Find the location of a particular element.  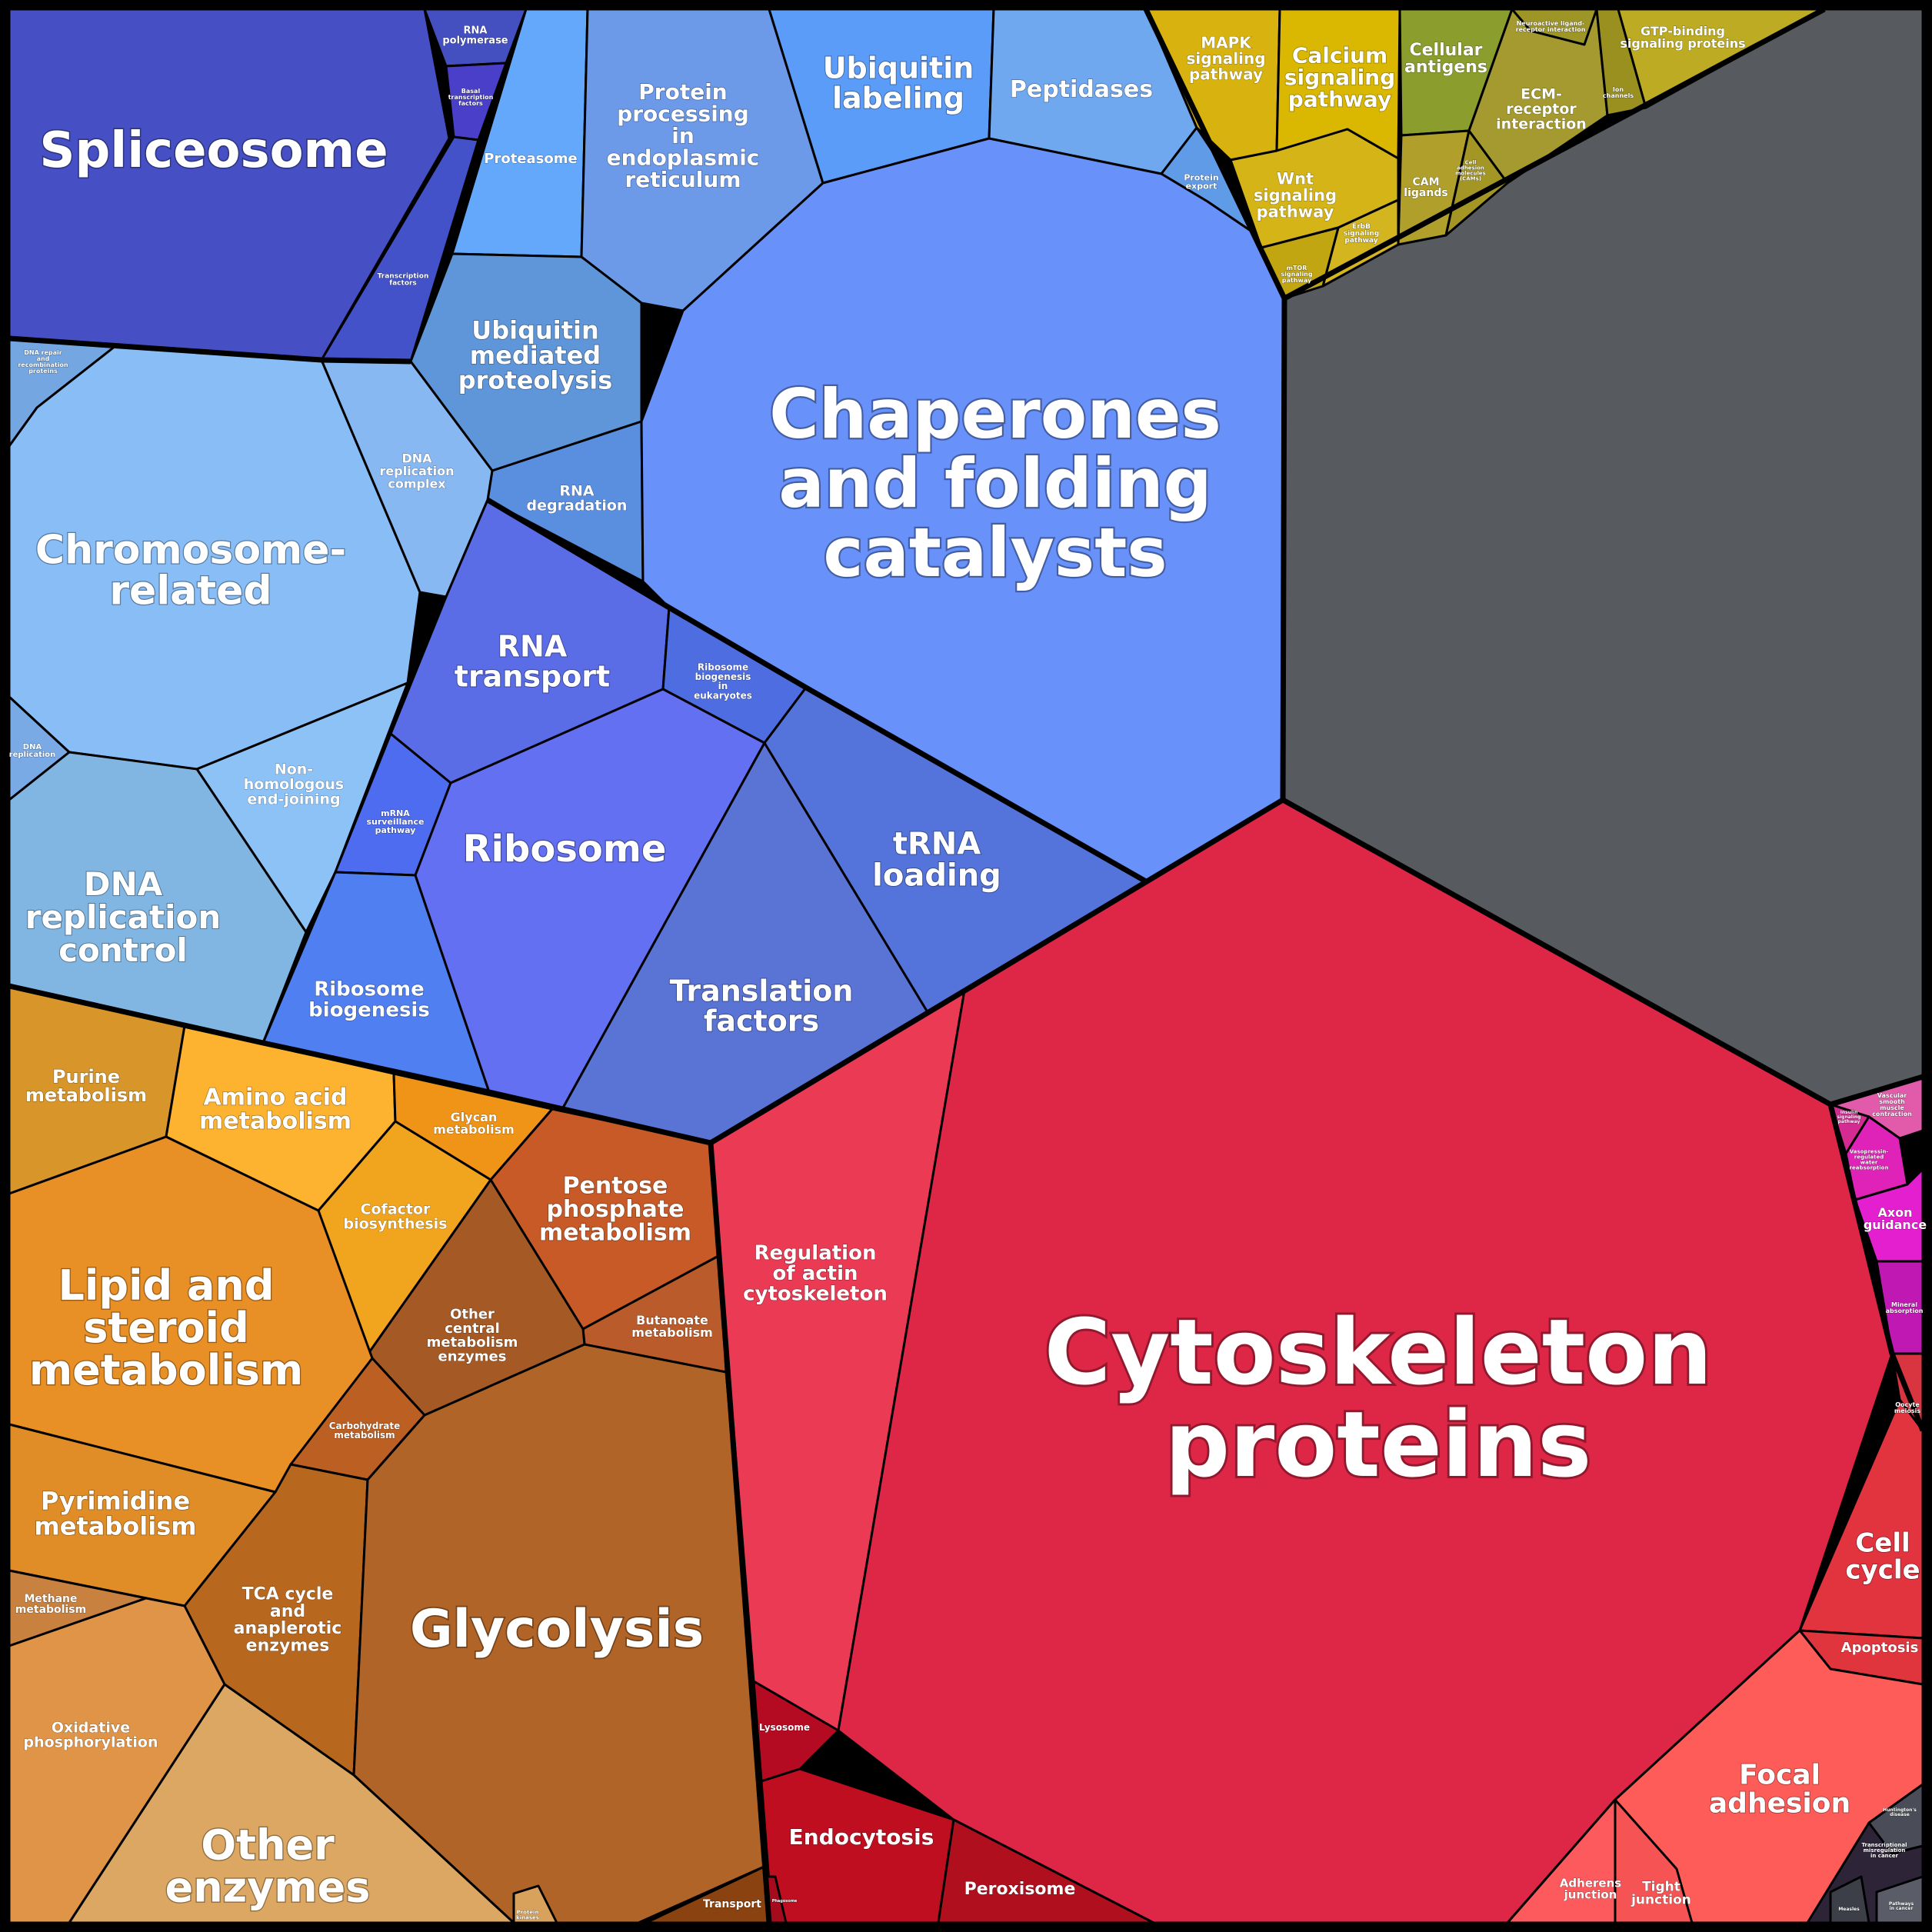

label-lipid-steroid: Lipid and steroid metabolism is located at coordinates (166, 1327).